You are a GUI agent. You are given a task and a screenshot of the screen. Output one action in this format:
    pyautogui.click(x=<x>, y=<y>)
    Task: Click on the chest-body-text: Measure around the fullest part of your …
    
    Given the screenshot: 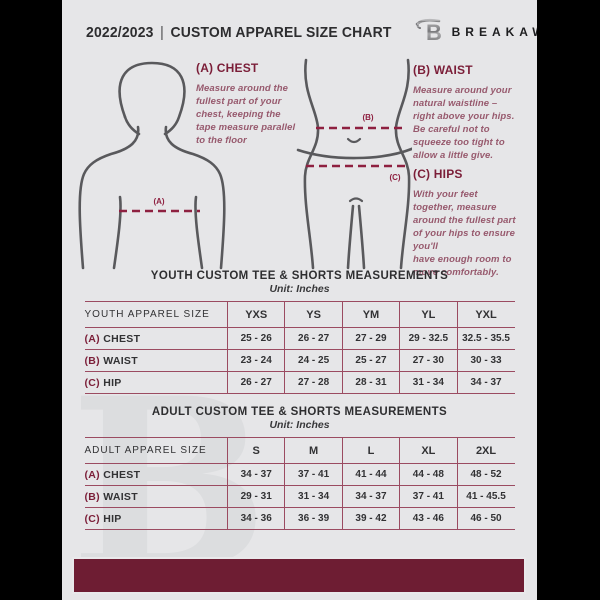 What is the action you would take?
    pyautogui.click(x=246, y=114)
    